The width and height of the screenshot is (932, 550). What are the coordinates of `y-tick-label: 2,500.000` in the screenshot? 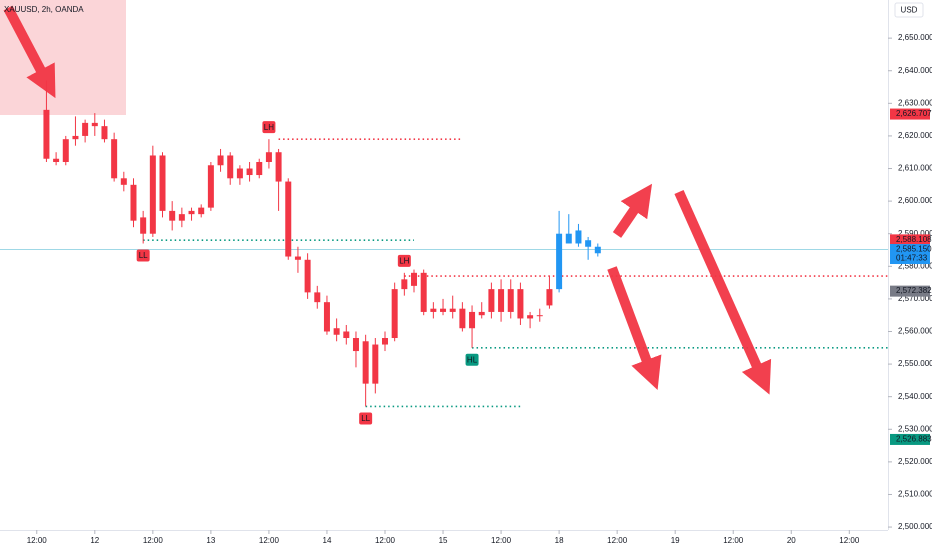 It's located at (915, 526).